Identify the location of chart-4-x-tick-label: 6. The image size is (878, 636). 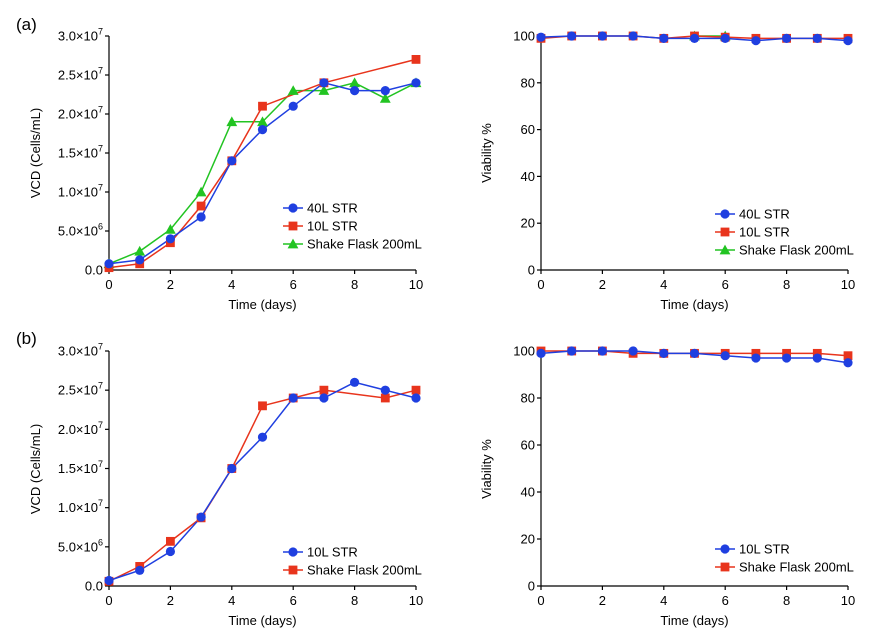
(725, 600).